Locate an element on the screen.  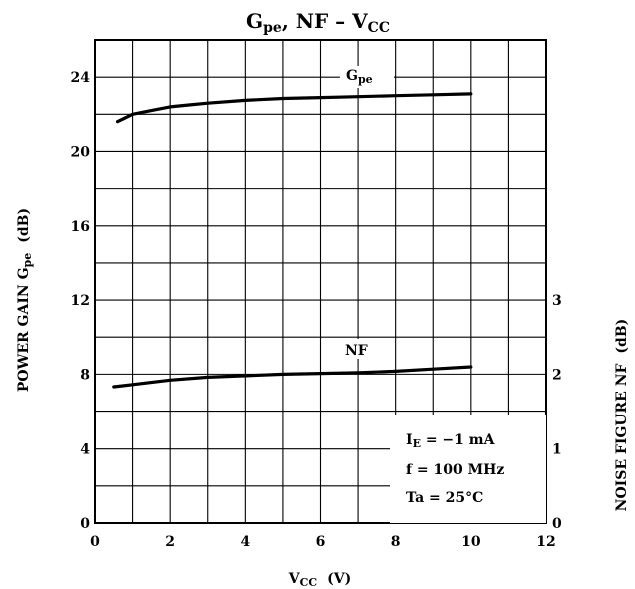
series-line-gpe is located at coordinates (294, 108).